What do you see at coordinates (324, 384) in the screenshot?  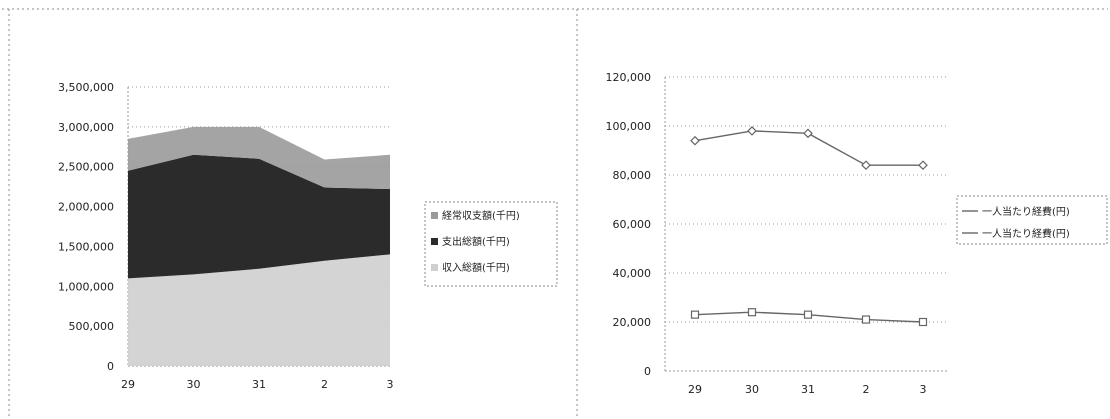 I see `left-x-tick-label: 2` at bounding box center [324, 384].